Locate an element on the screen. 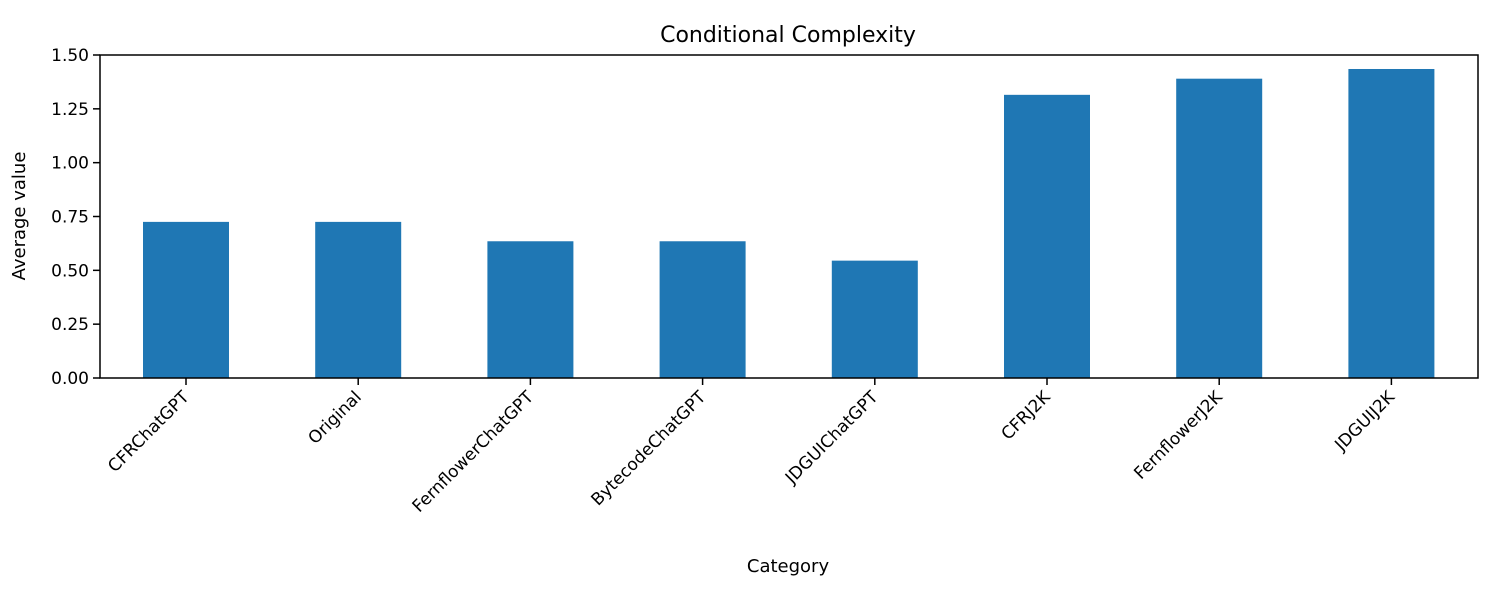  bar-cfrj2k is located at coordinates (1047, 236).